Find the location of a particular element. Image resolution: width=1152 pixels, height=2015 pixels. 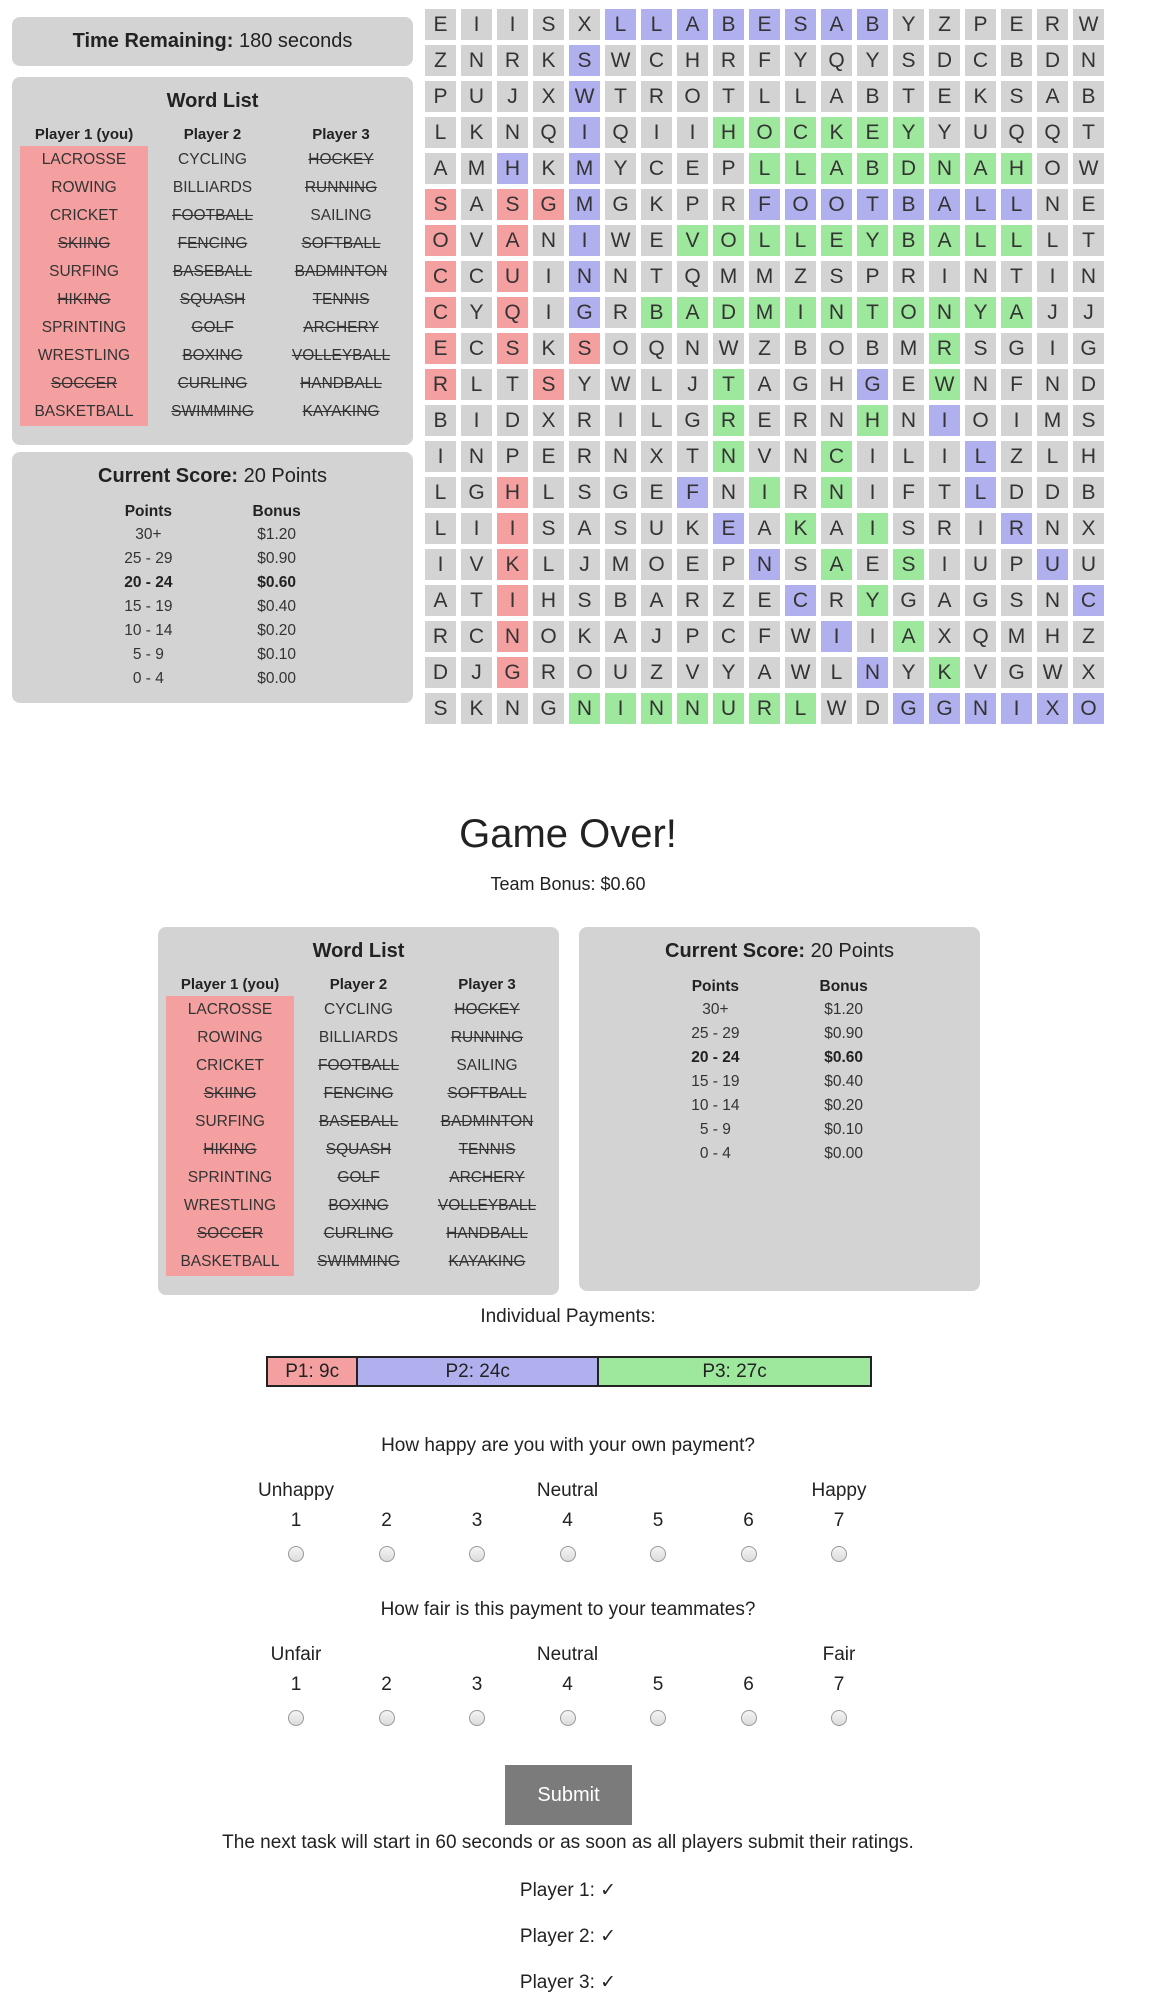

grid-cell: W is located at coordinates (620, 60).